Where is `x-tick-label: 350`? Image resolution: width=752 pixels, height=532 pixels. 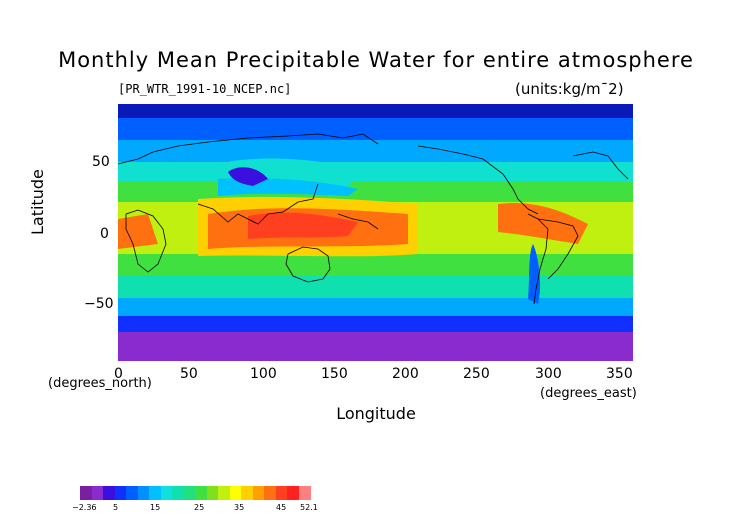 x-tick-label: 350 is located at coordinates (619, 374).